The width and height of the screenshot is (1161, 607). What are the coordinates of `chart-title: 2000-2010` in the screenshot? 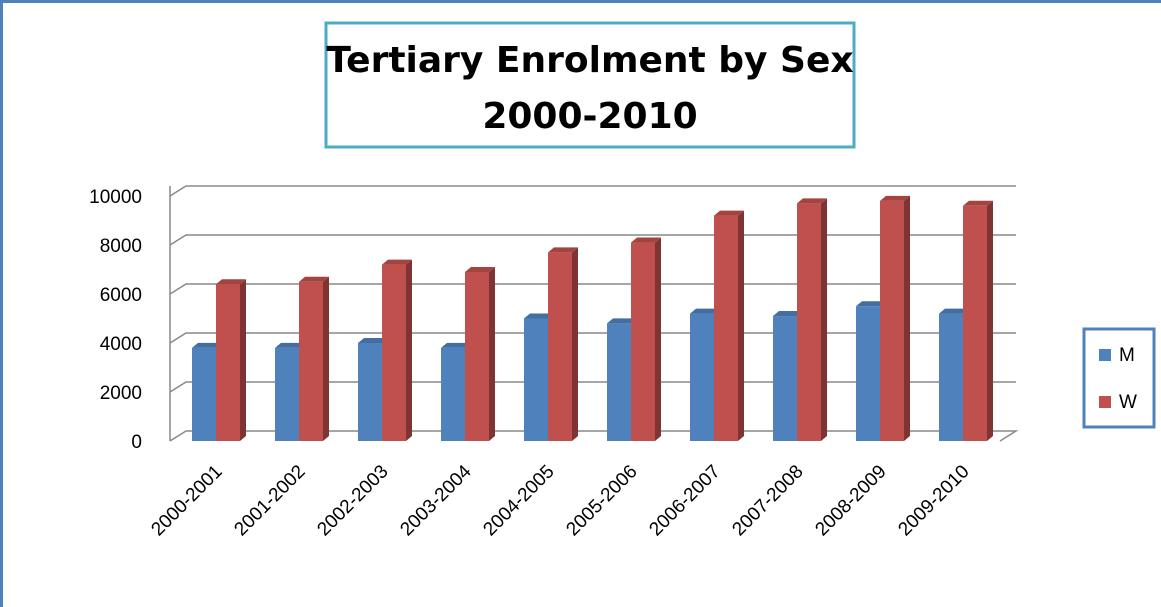 It's located at (589, 116).